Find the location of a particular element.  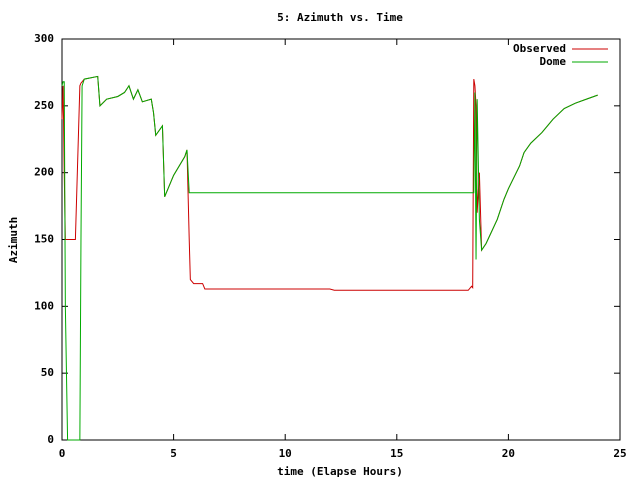

y-tick-label: 100 is located at coordinates (44, 305).